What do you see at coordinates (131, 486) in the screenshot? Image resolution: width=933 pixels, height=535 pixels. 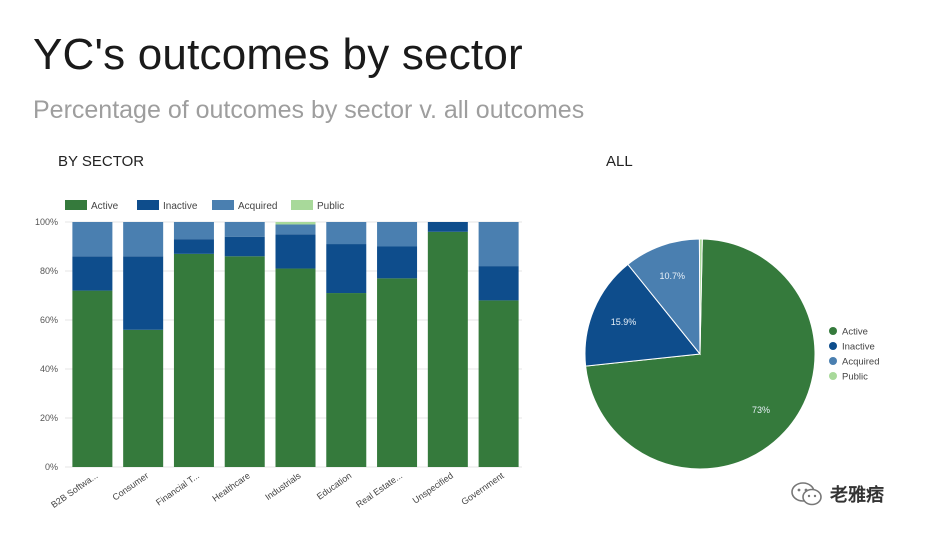 I see `x-tick-label: Consumer` at bounding box center [131, 486].